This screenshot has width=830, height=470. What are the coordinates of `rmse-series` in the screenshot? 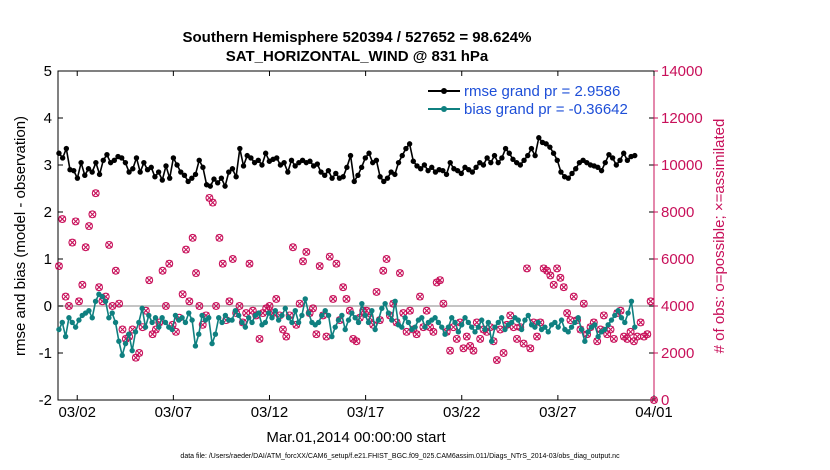 It's located at (347, 162).